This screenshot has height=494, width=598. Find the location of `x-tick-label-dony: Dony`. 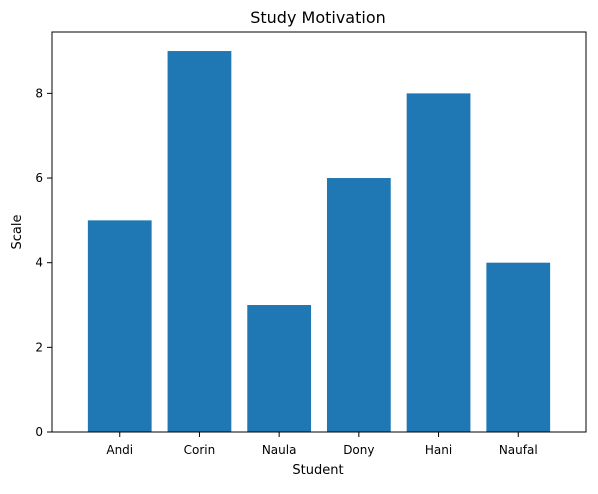

x-tick-label-dony: Dony is located at coordinates (358, 450).